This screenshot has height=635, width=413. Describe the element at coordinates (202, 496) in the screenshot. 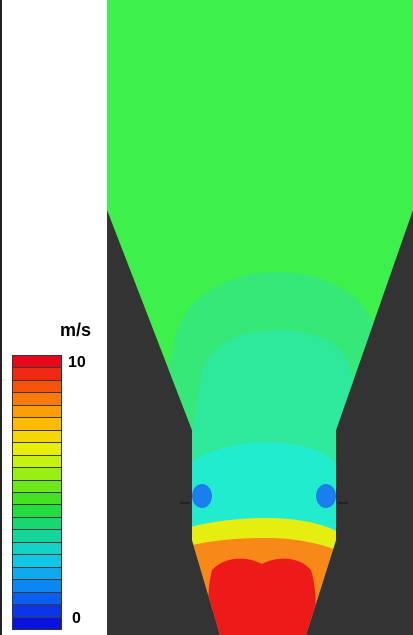

I see `contour-spot-left-jet` at that location.